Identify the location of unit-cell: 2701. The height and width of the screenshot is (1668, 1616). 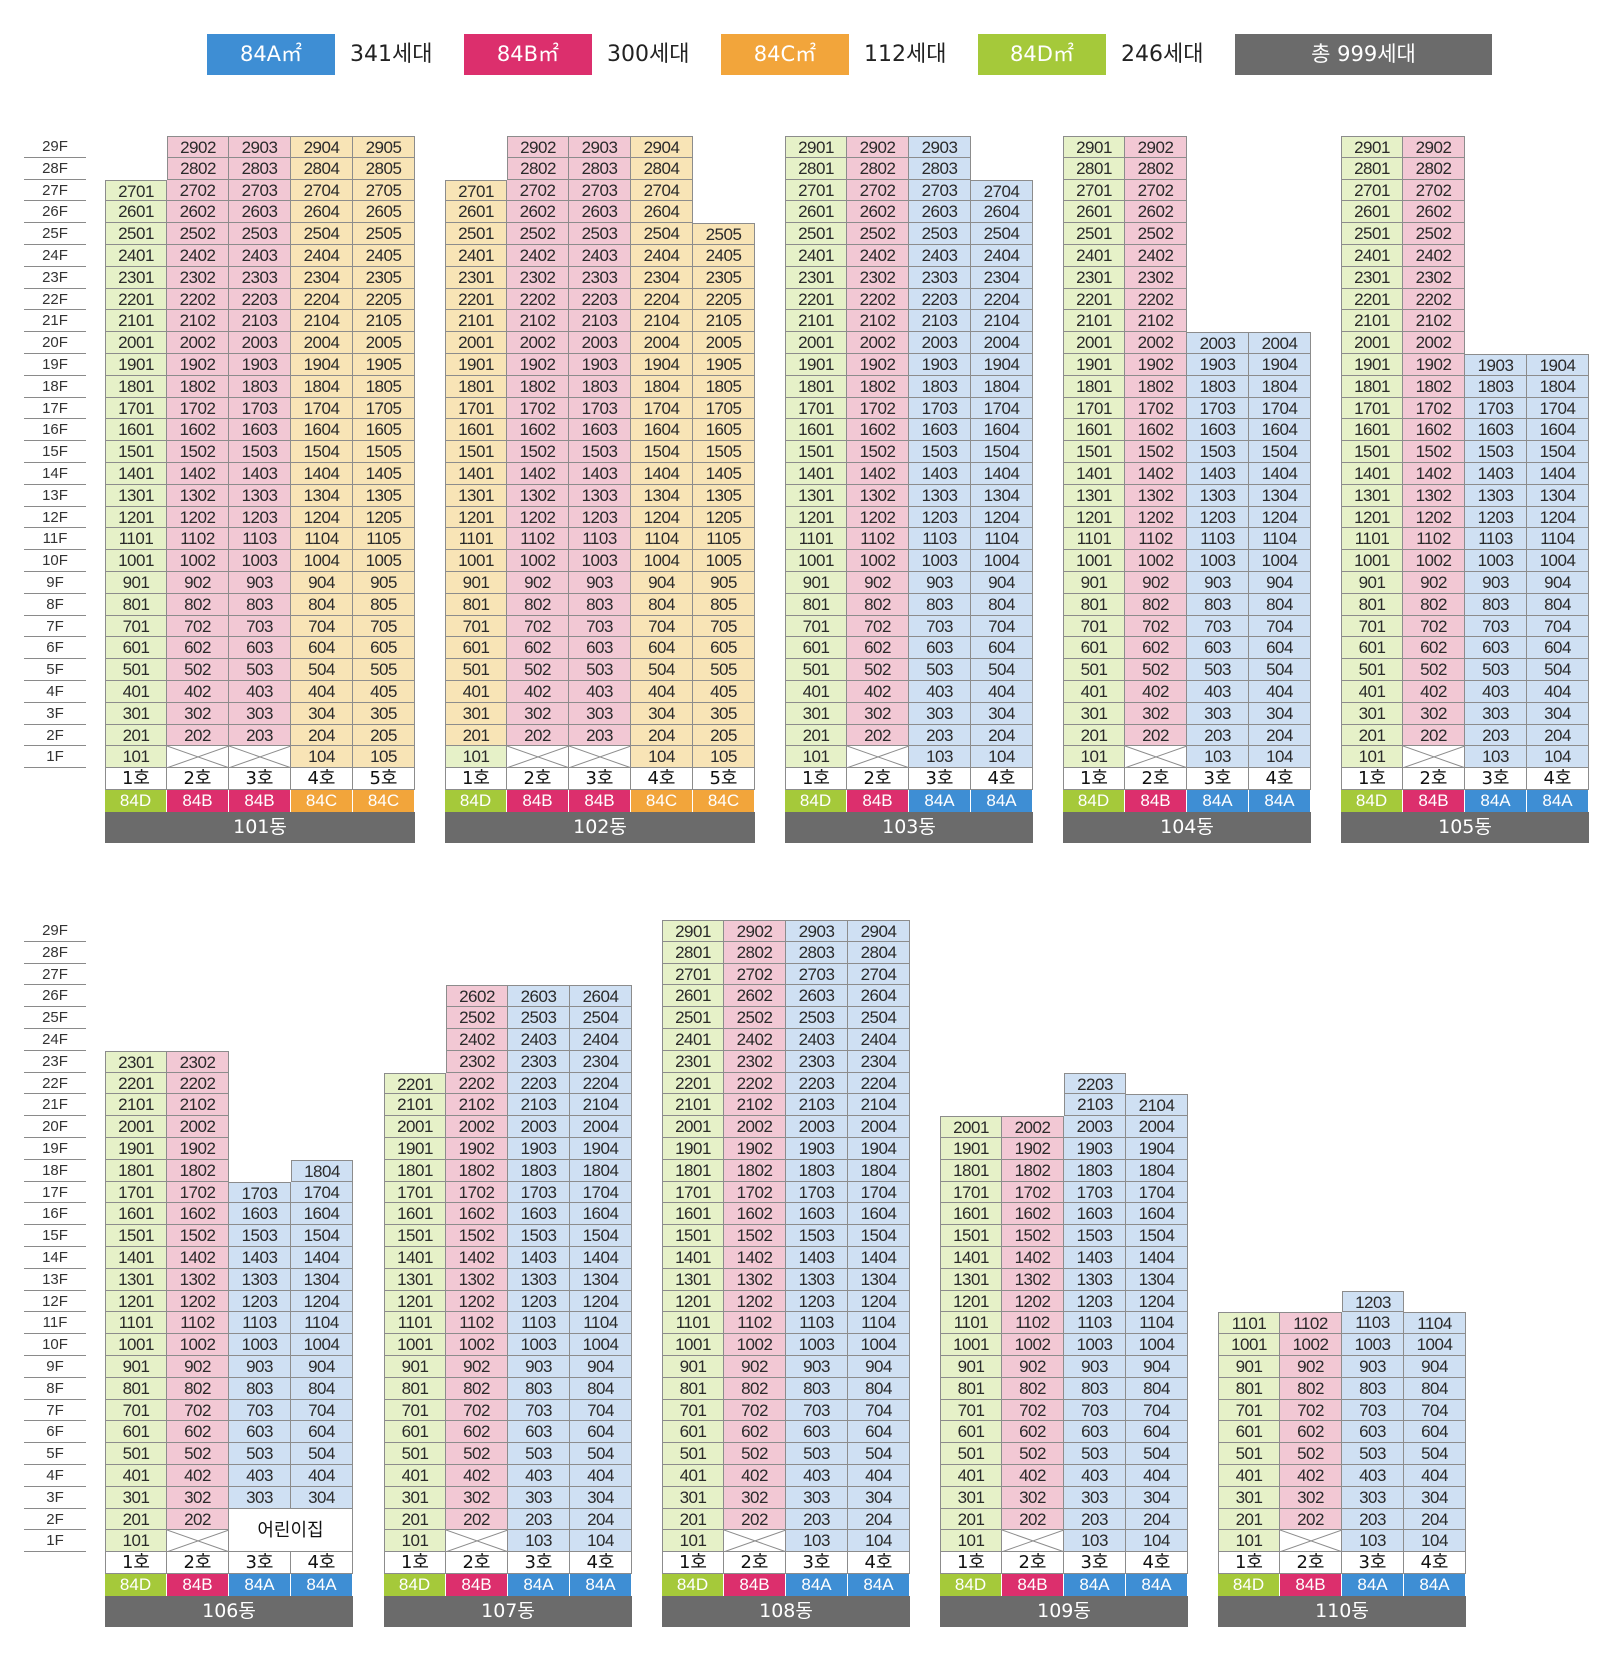
(816, 190).